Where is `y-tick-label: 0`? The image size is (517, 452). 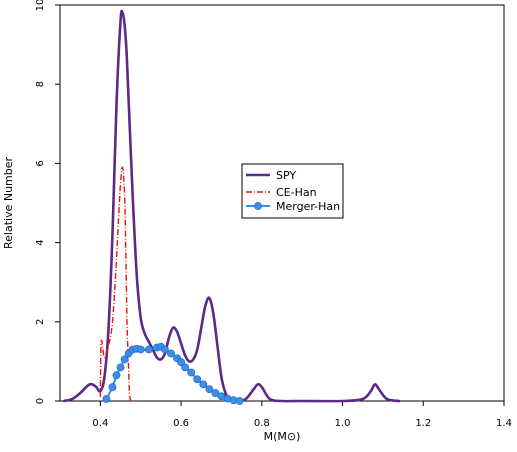 y-tick-label: 0 is located at coordinates (40, 401).